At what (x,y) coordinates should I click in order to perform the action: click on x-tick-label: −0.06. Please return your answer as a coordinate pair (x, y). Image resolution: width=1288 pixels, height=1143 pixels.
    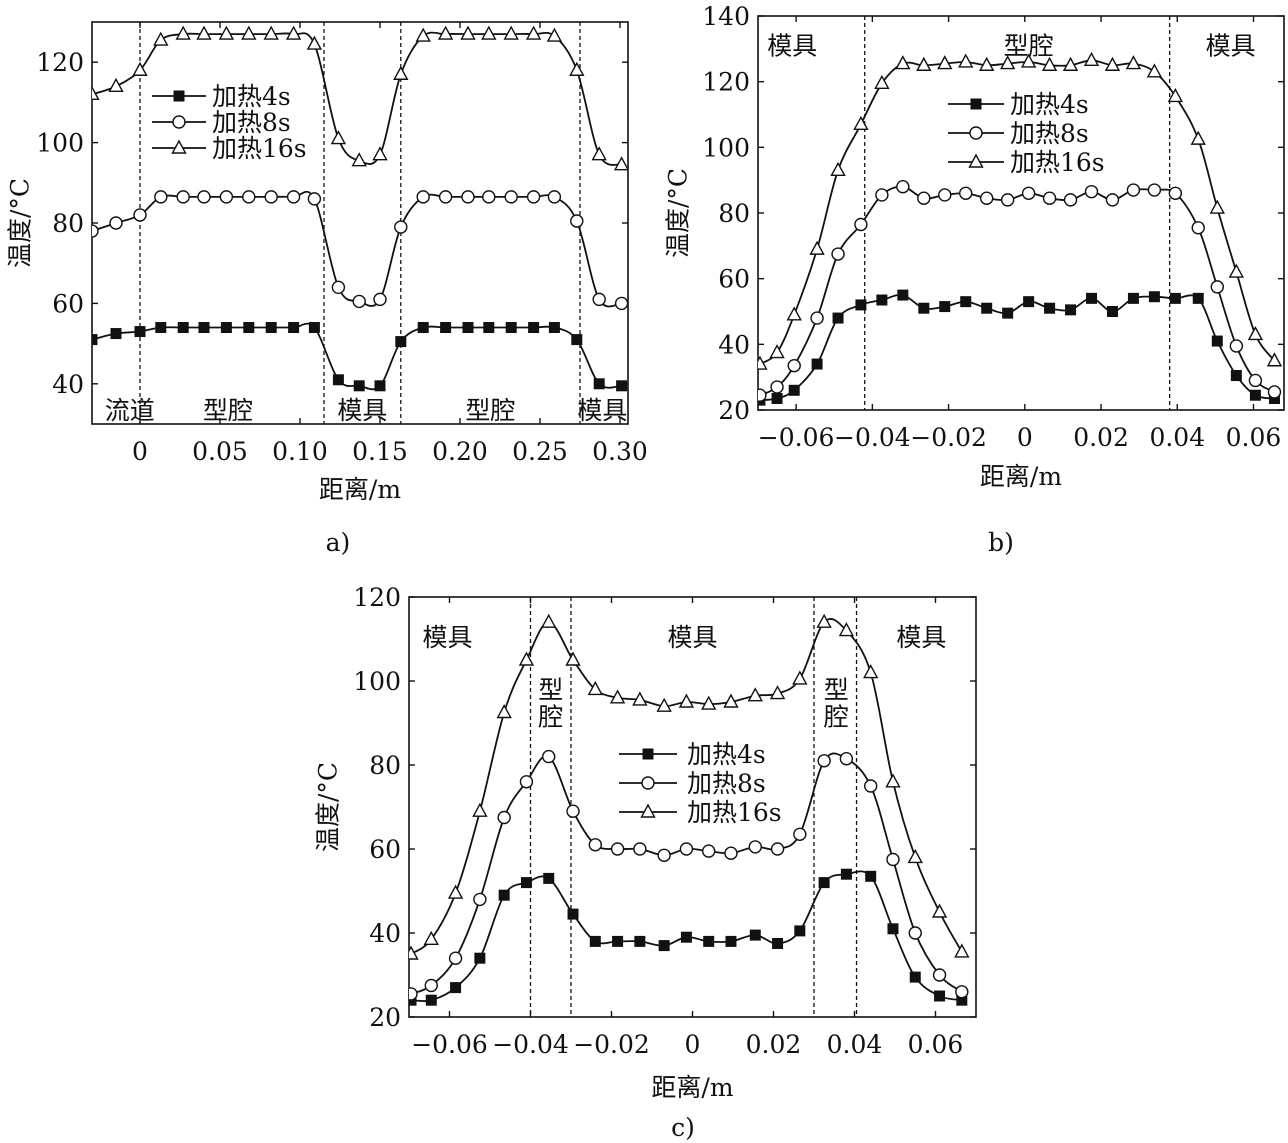
    Looking at the image, I should click on (796, 437).